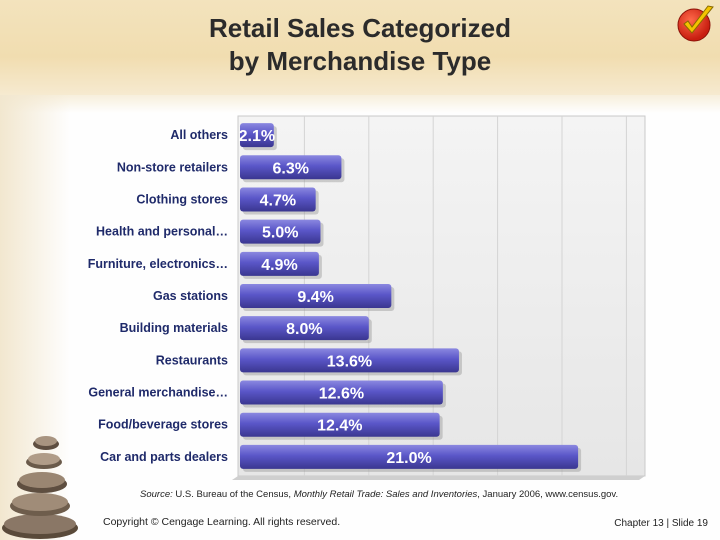 The height and width of the screenshot is (540, 720). Describe the element at coordinates (360, 28) in the screenshot. I see `slide-title-line-1: Retail Sales Categorized` at that location.